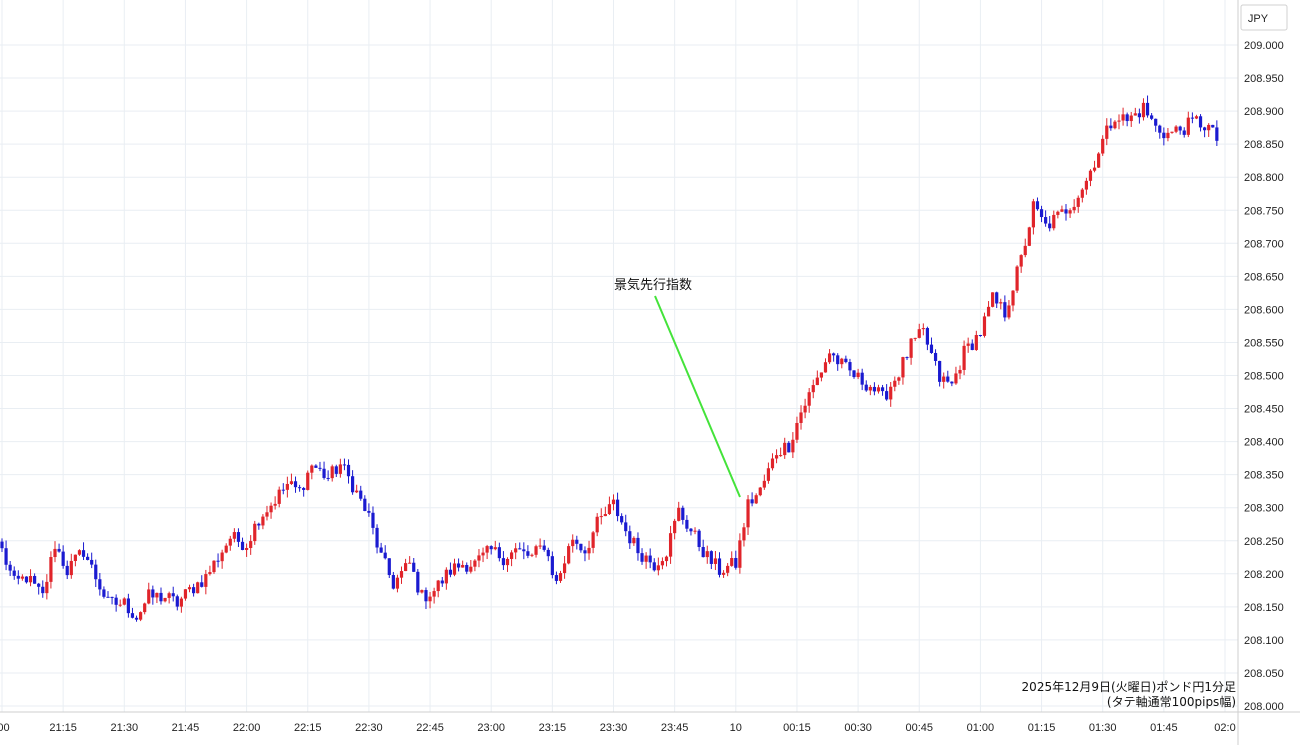  What do you see at coordinates (1264, 608) in the screenshot?
I see `y-tick-label: 208.150` at bounding box center [1264, 608].